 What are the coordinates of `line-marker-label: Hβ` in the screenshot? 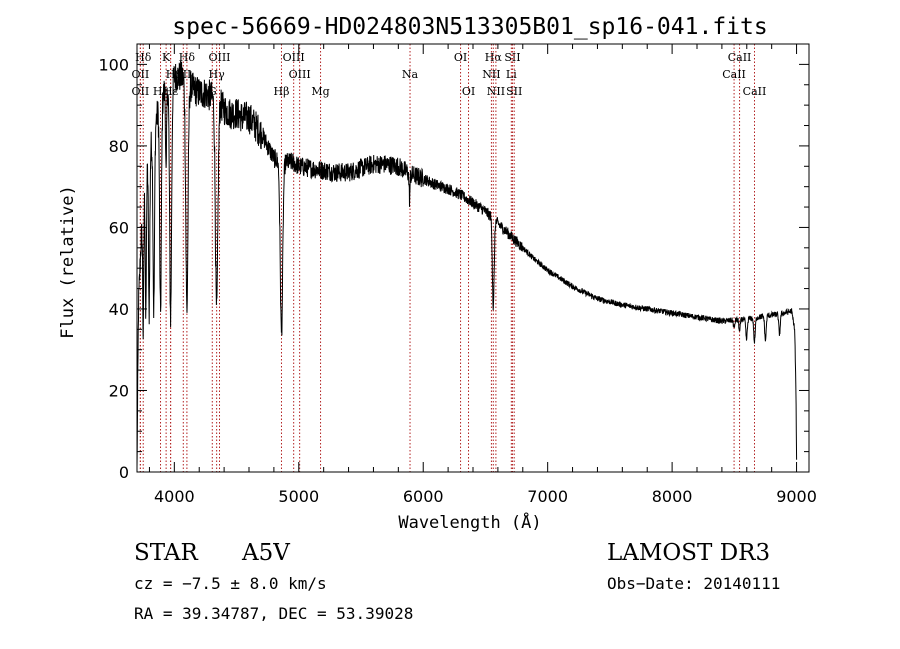 It's located at (282, 91).